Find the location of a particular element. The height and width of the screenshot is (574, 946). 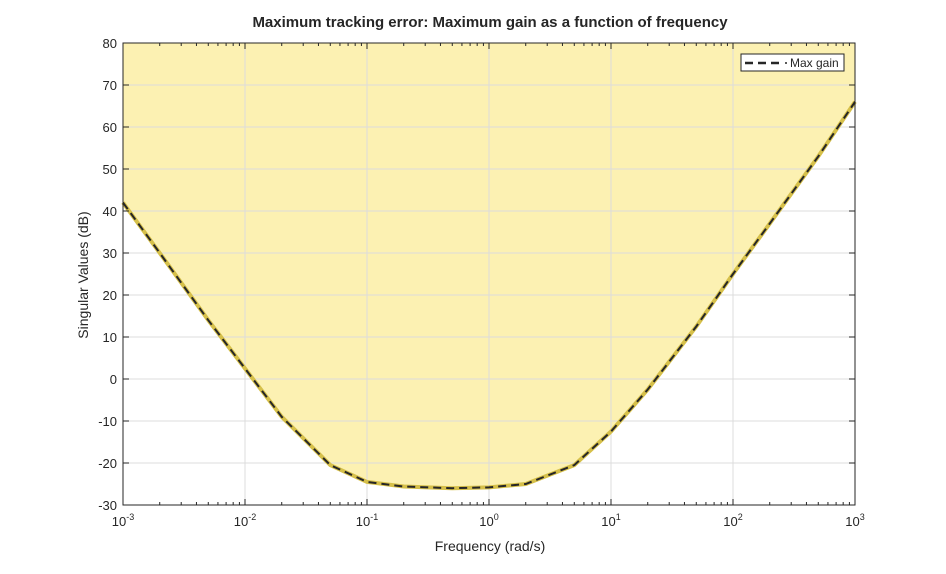

y-tick-label: -30 is located at coordinates (107, 505).